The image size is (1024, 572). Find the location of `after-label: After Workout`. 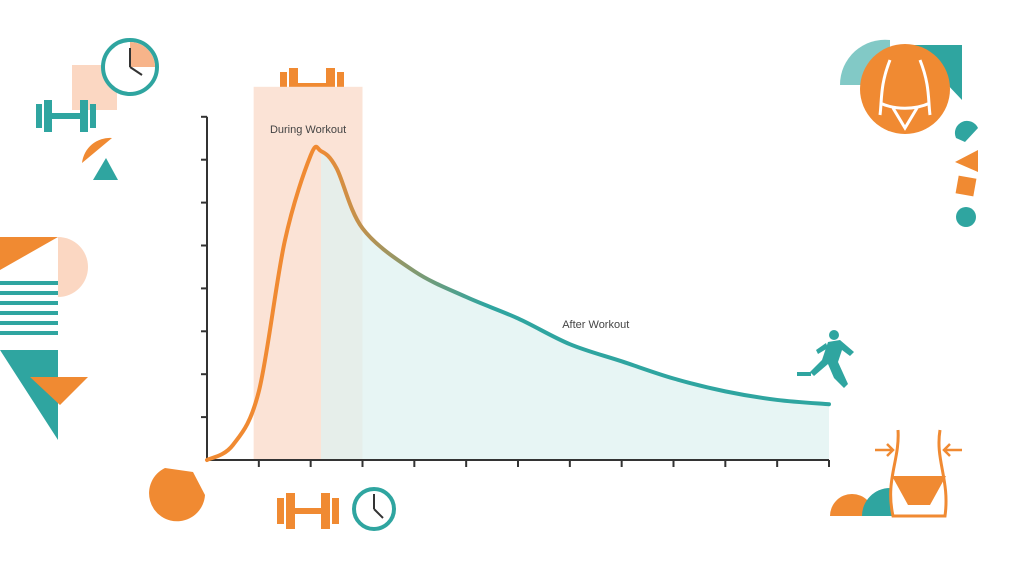

after-label: After Workout is located at coordinates (595, 325).